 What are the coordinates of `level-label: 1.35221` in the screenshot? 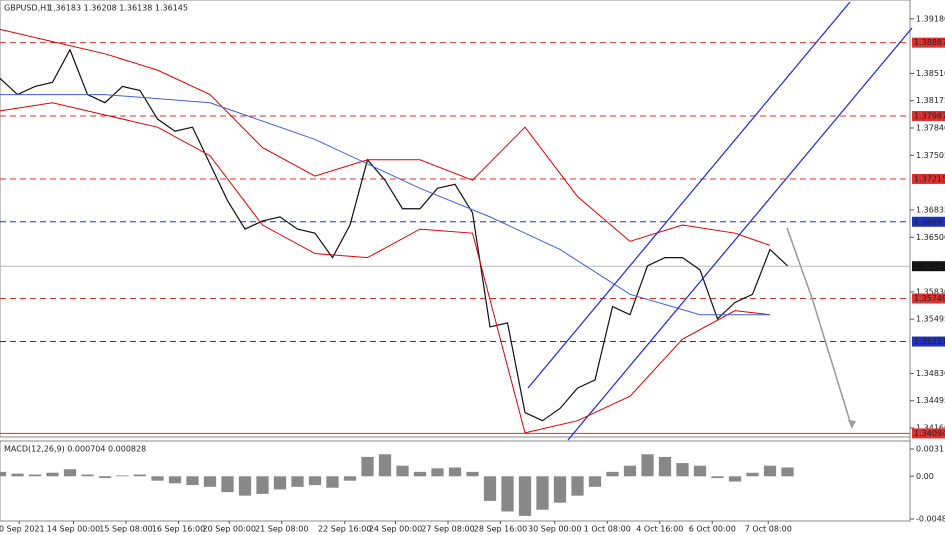 It's located at (929, 341).